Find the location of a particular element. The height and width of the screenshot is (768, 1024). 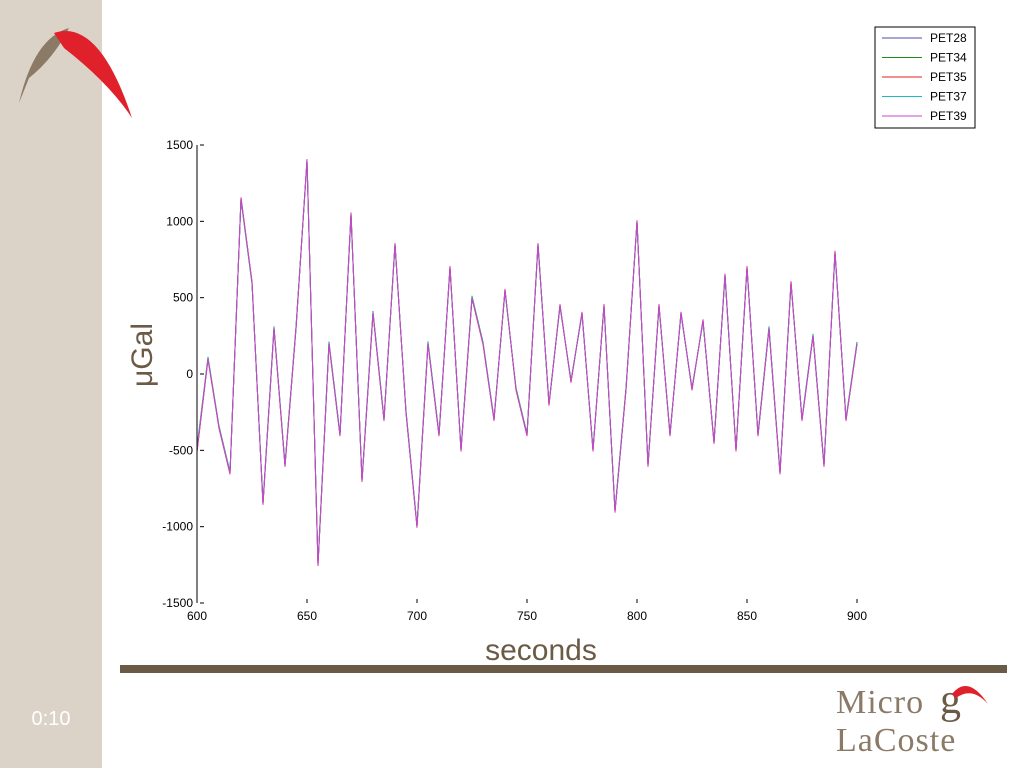

brand-swoosh-icon is located at coordinates (970, 695).